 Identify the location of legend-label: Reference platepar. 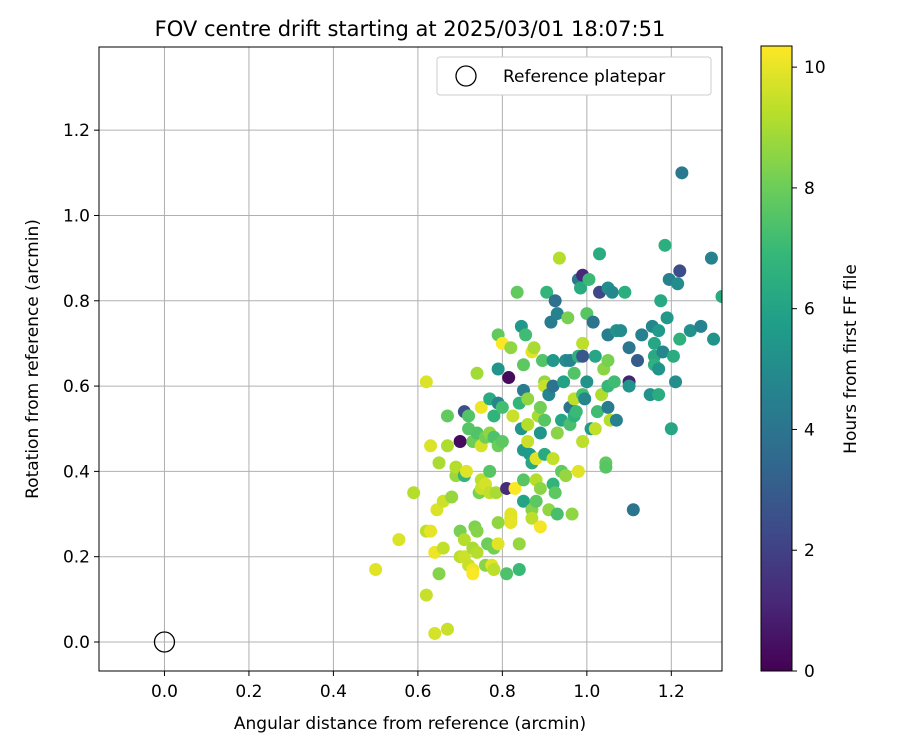
(584, 77).